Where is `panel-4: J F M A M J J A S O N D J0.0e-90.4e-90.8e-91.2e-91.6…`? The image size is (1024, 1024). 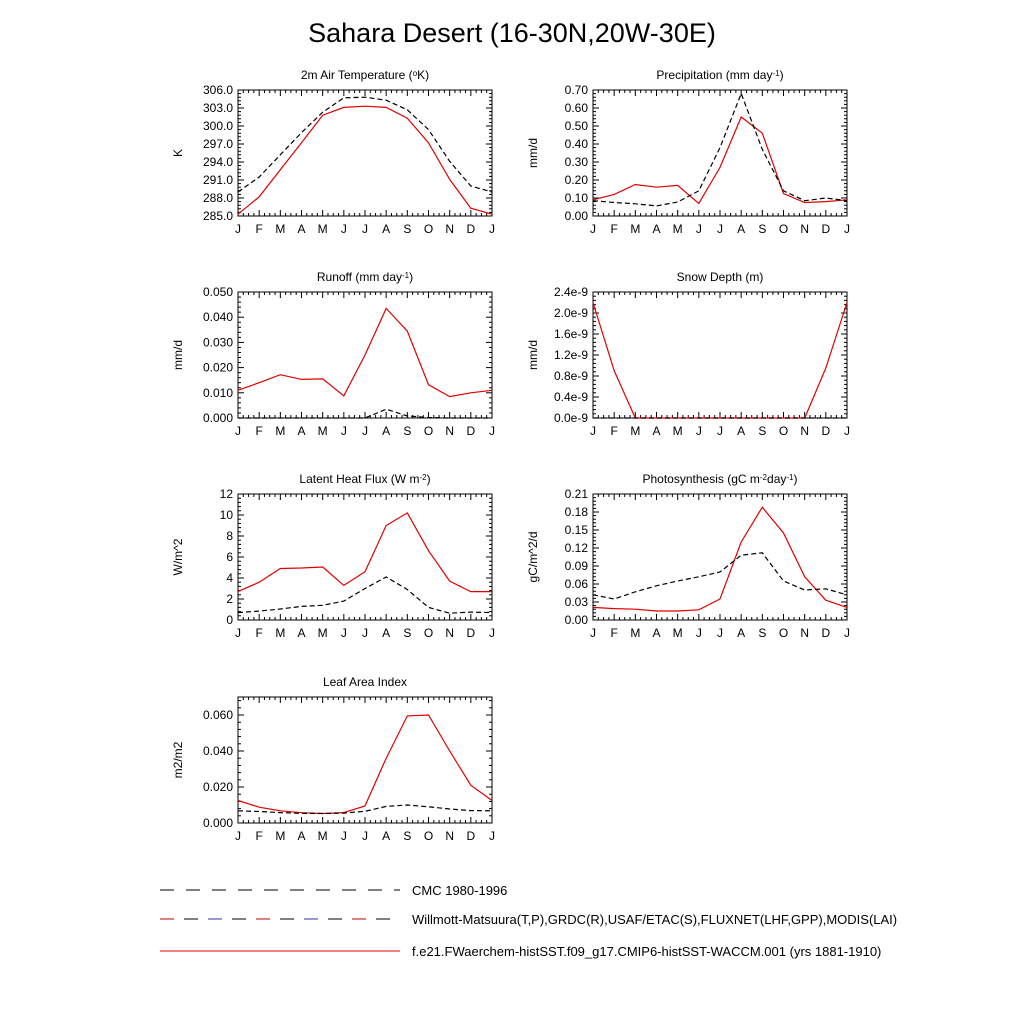
panel-4: J F M A M J J A S O N D J0.0e-90.4e-90.8e-91.2e-91.6… is located at coordinates (688, 354).